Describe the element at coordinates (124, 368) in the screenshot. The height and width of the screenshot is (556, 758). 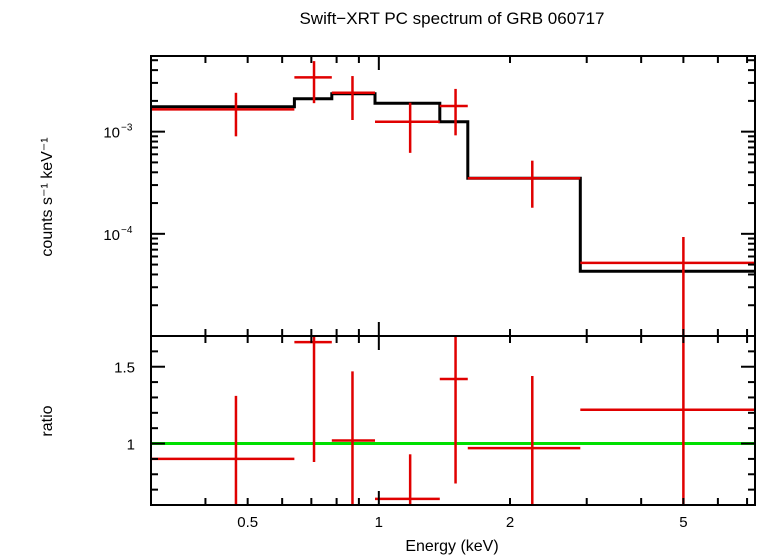
I see `bottom-y-tick-label-0: 1.5` at that location.